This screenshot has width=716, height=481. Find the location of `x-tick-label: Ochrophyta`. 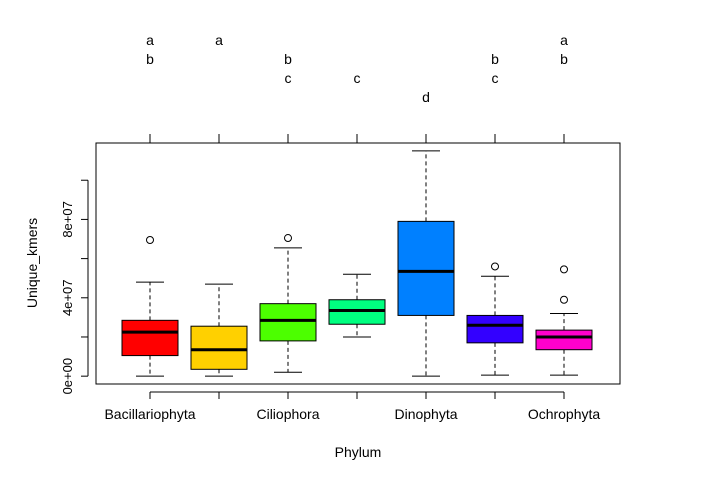

x-tick-label: Ochrophyta is located at coordinates (564, 414).